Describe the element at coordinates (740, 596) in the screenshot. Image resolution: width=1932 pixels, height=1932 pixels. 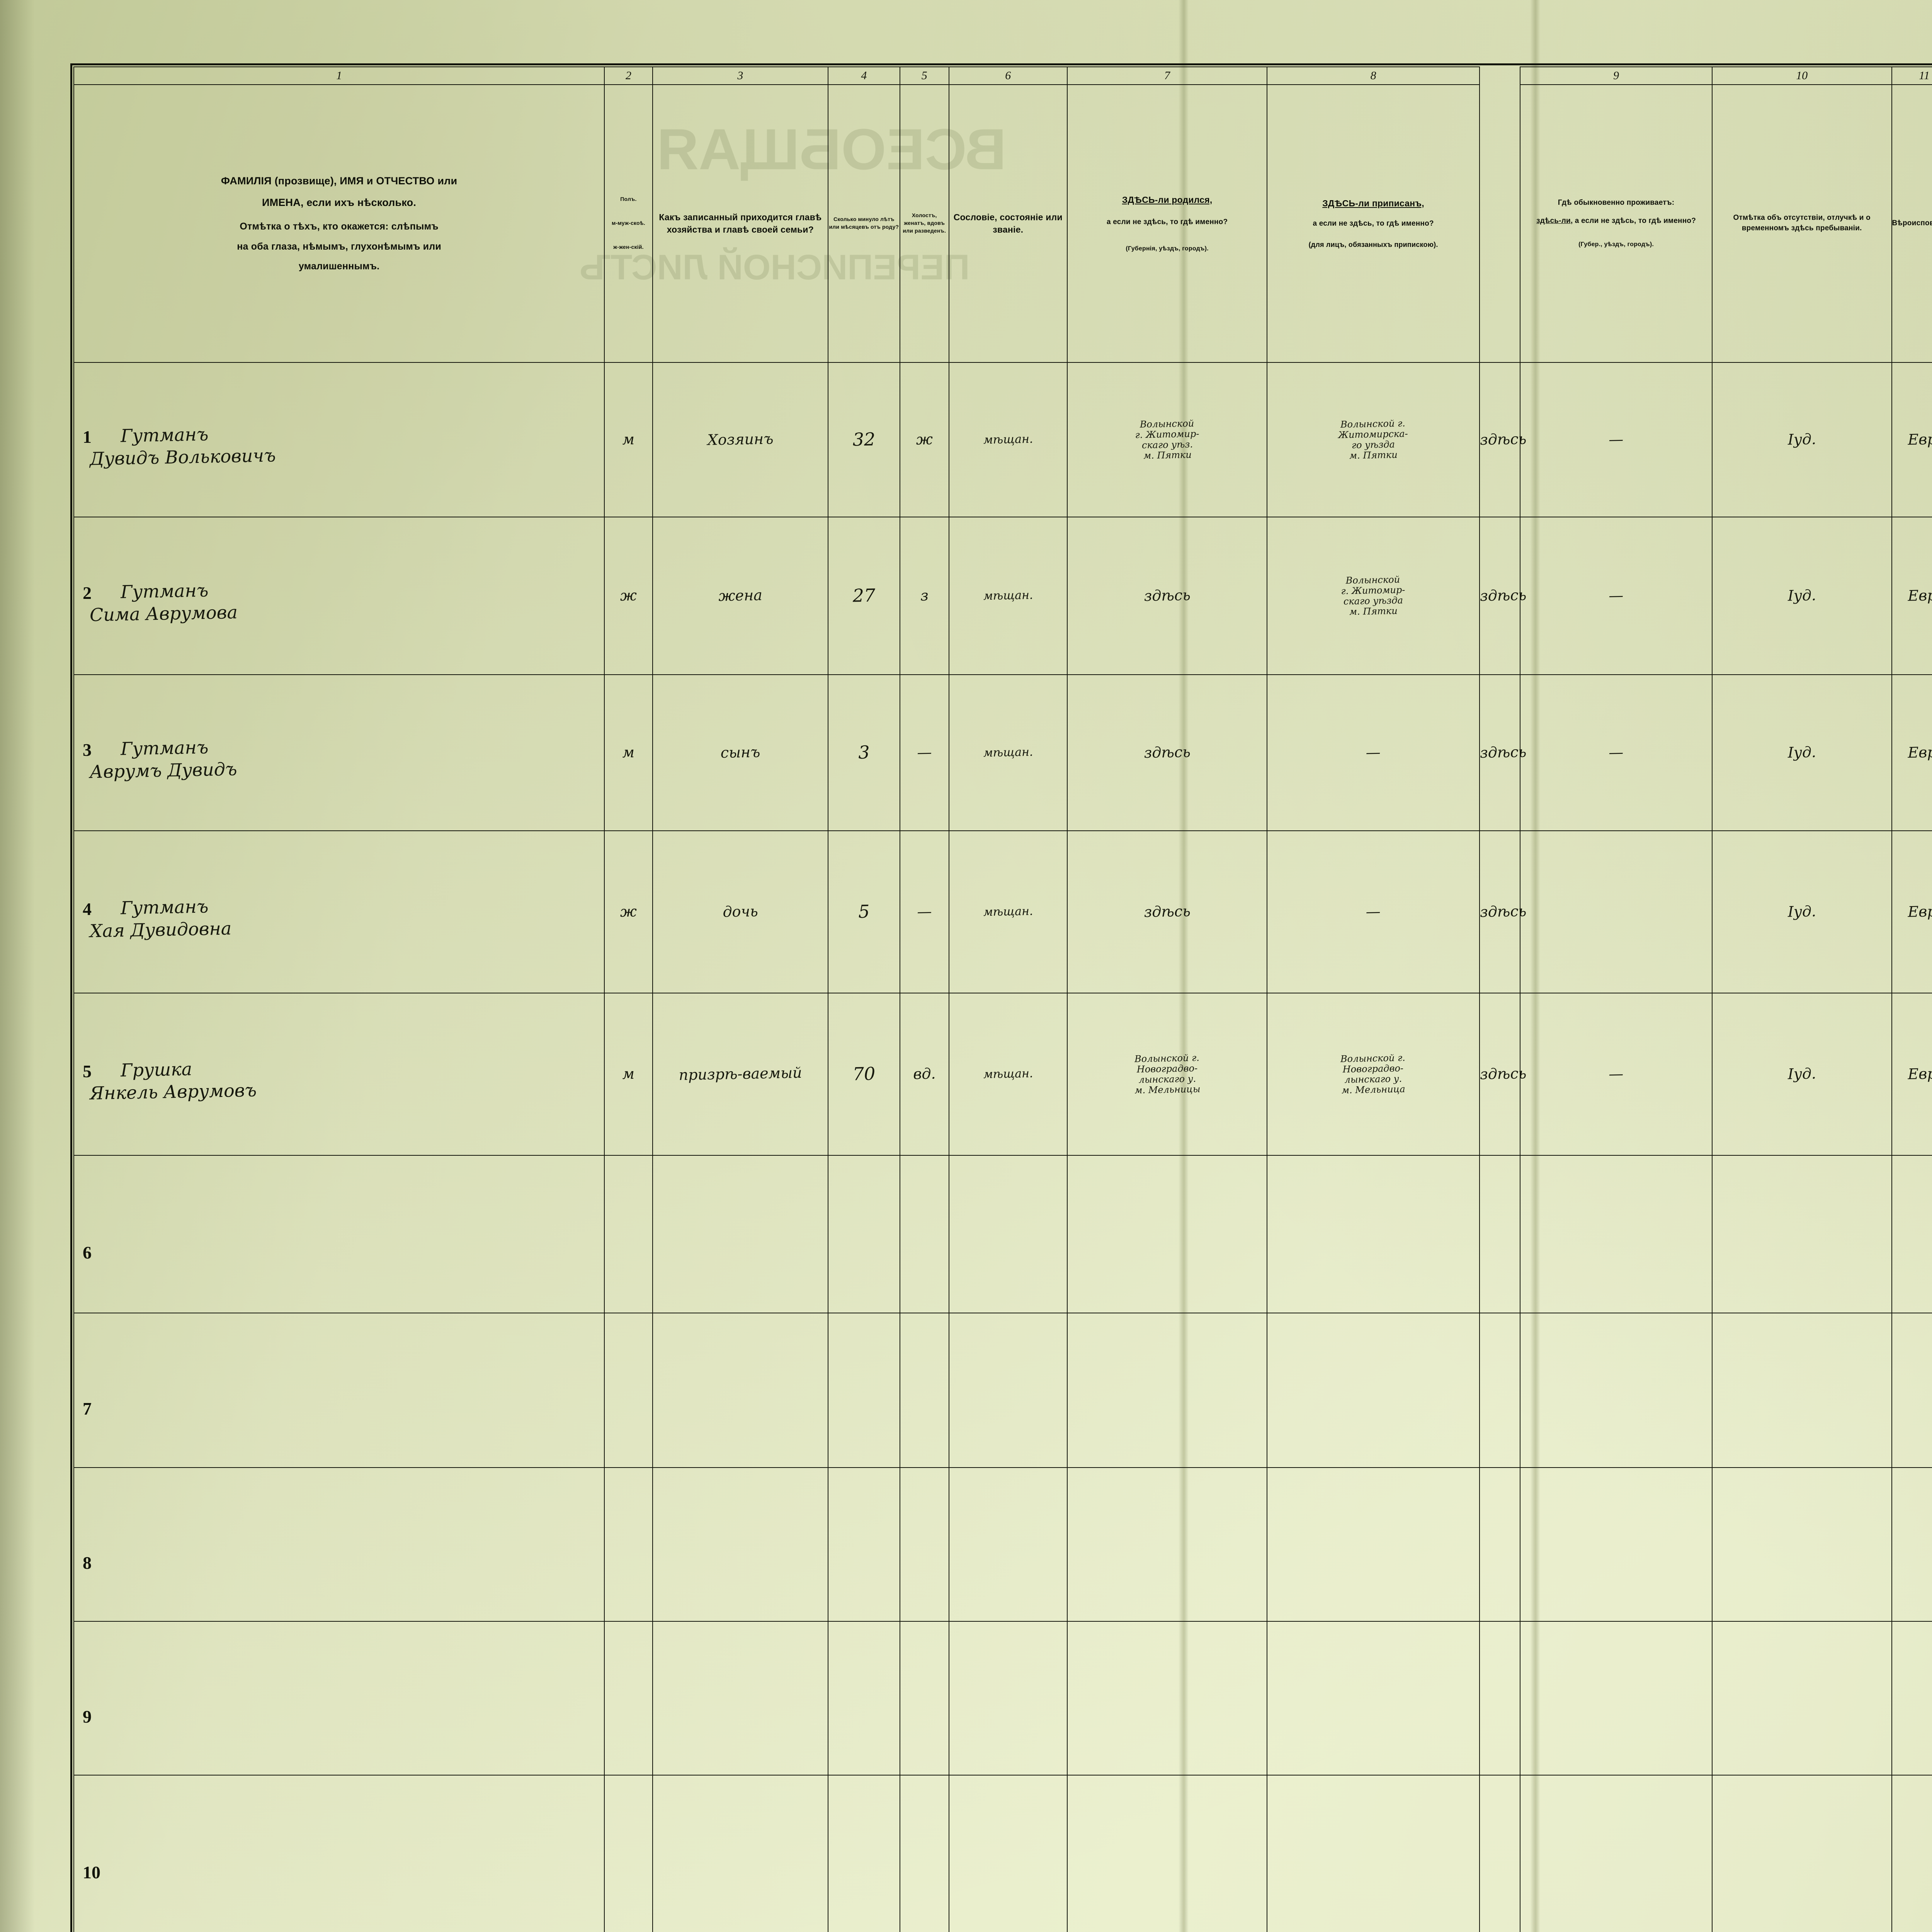
I see `cell-relation: жена` at that location.